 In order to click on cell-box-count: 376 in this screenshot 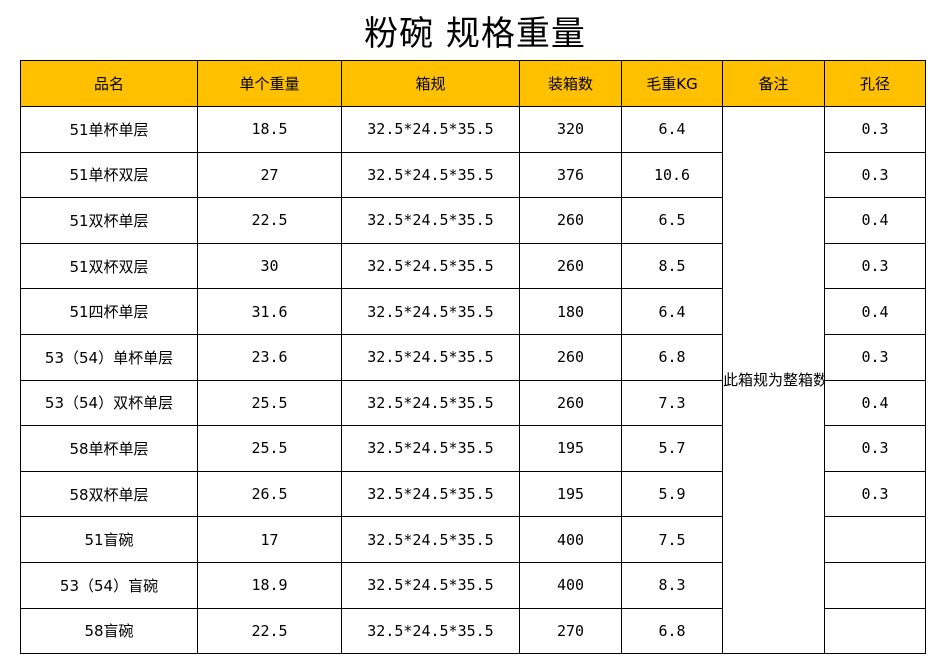, I will do `click(570, 175)`.